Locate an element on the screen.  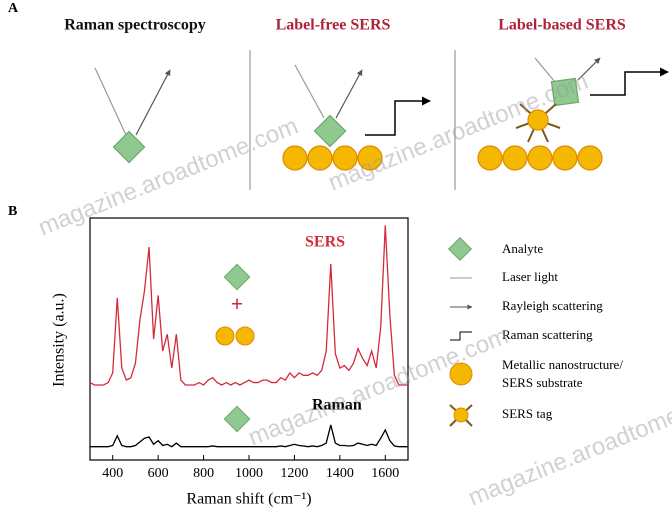
y-axis-label: Intensity (a.u.) is located at coordinates (59, 340).